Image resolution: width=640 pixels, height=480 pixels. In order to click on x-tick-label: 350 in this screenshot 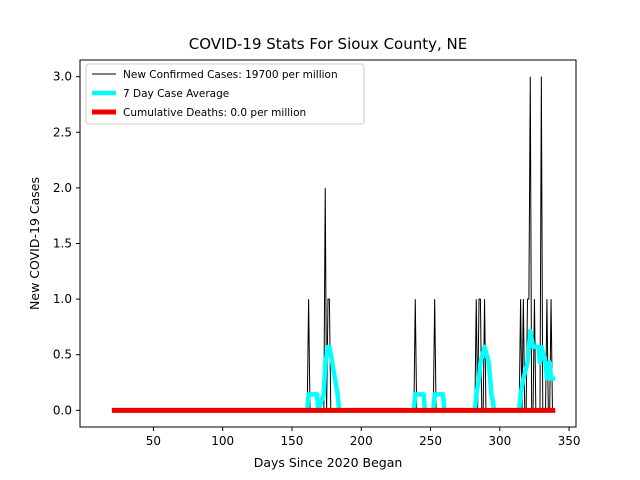, I will do `click(569, 441)`.